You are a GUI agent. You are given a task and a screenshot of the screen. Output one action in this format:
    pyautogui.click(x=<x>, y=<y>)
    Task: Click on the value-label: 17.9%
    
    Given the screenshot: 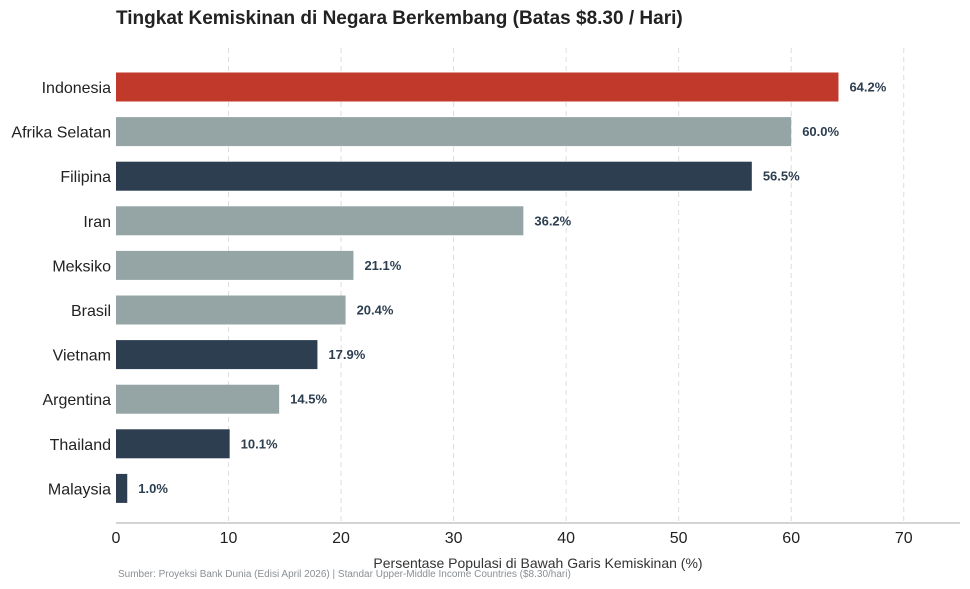 What is the action you would take?
    pyautogui.click(x=346, y=354)
    